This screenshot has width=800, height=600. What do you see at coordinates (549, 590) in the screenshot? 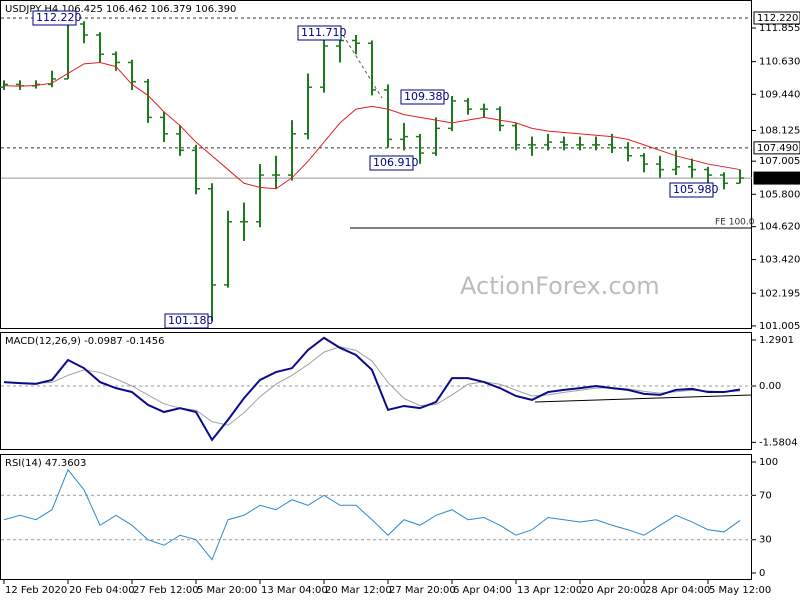
I see `x-tick-label: 13 Apr 12:00` at bounding box center [549, 590].